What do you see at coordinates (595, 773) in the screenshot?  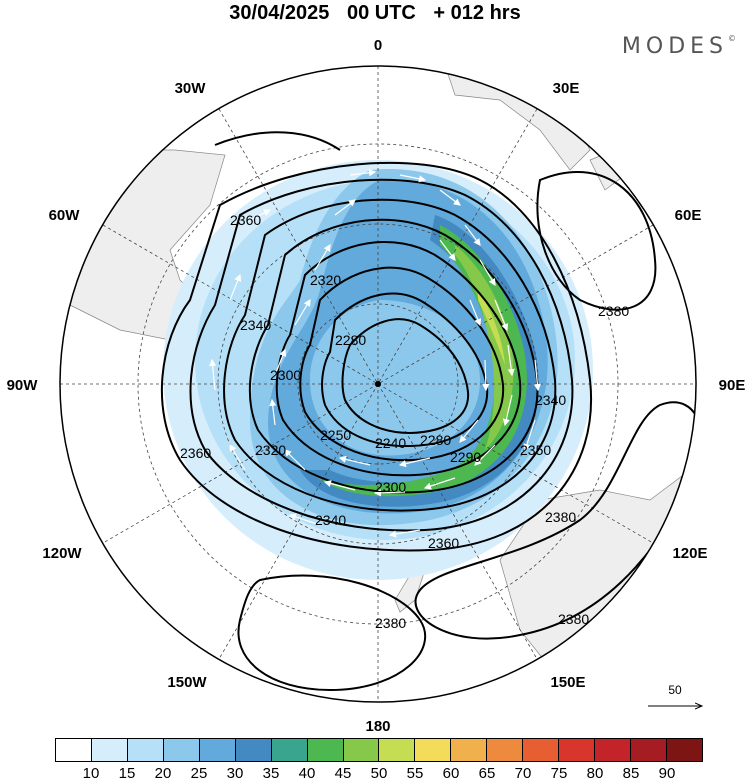 I see `color-scale-tick-label: 80` at bounding box center [595, 773].